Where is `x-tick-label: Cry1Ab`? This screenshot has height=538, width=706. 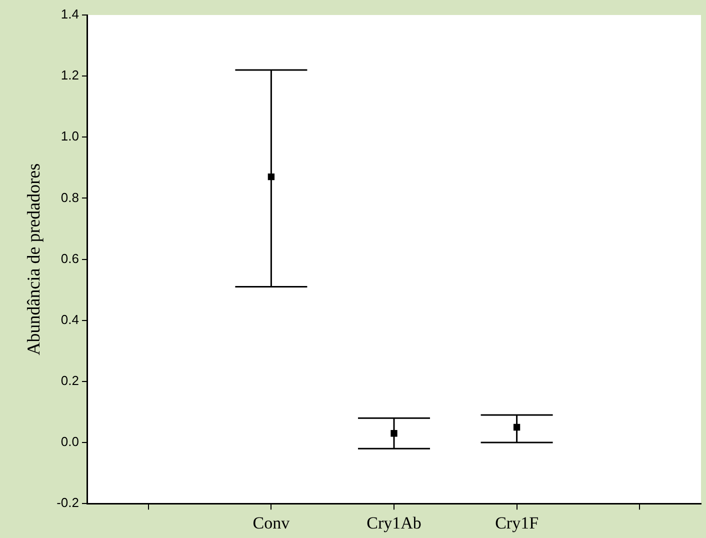
x-tick-label: Cry1Ab is located at coordinates (394, 522).